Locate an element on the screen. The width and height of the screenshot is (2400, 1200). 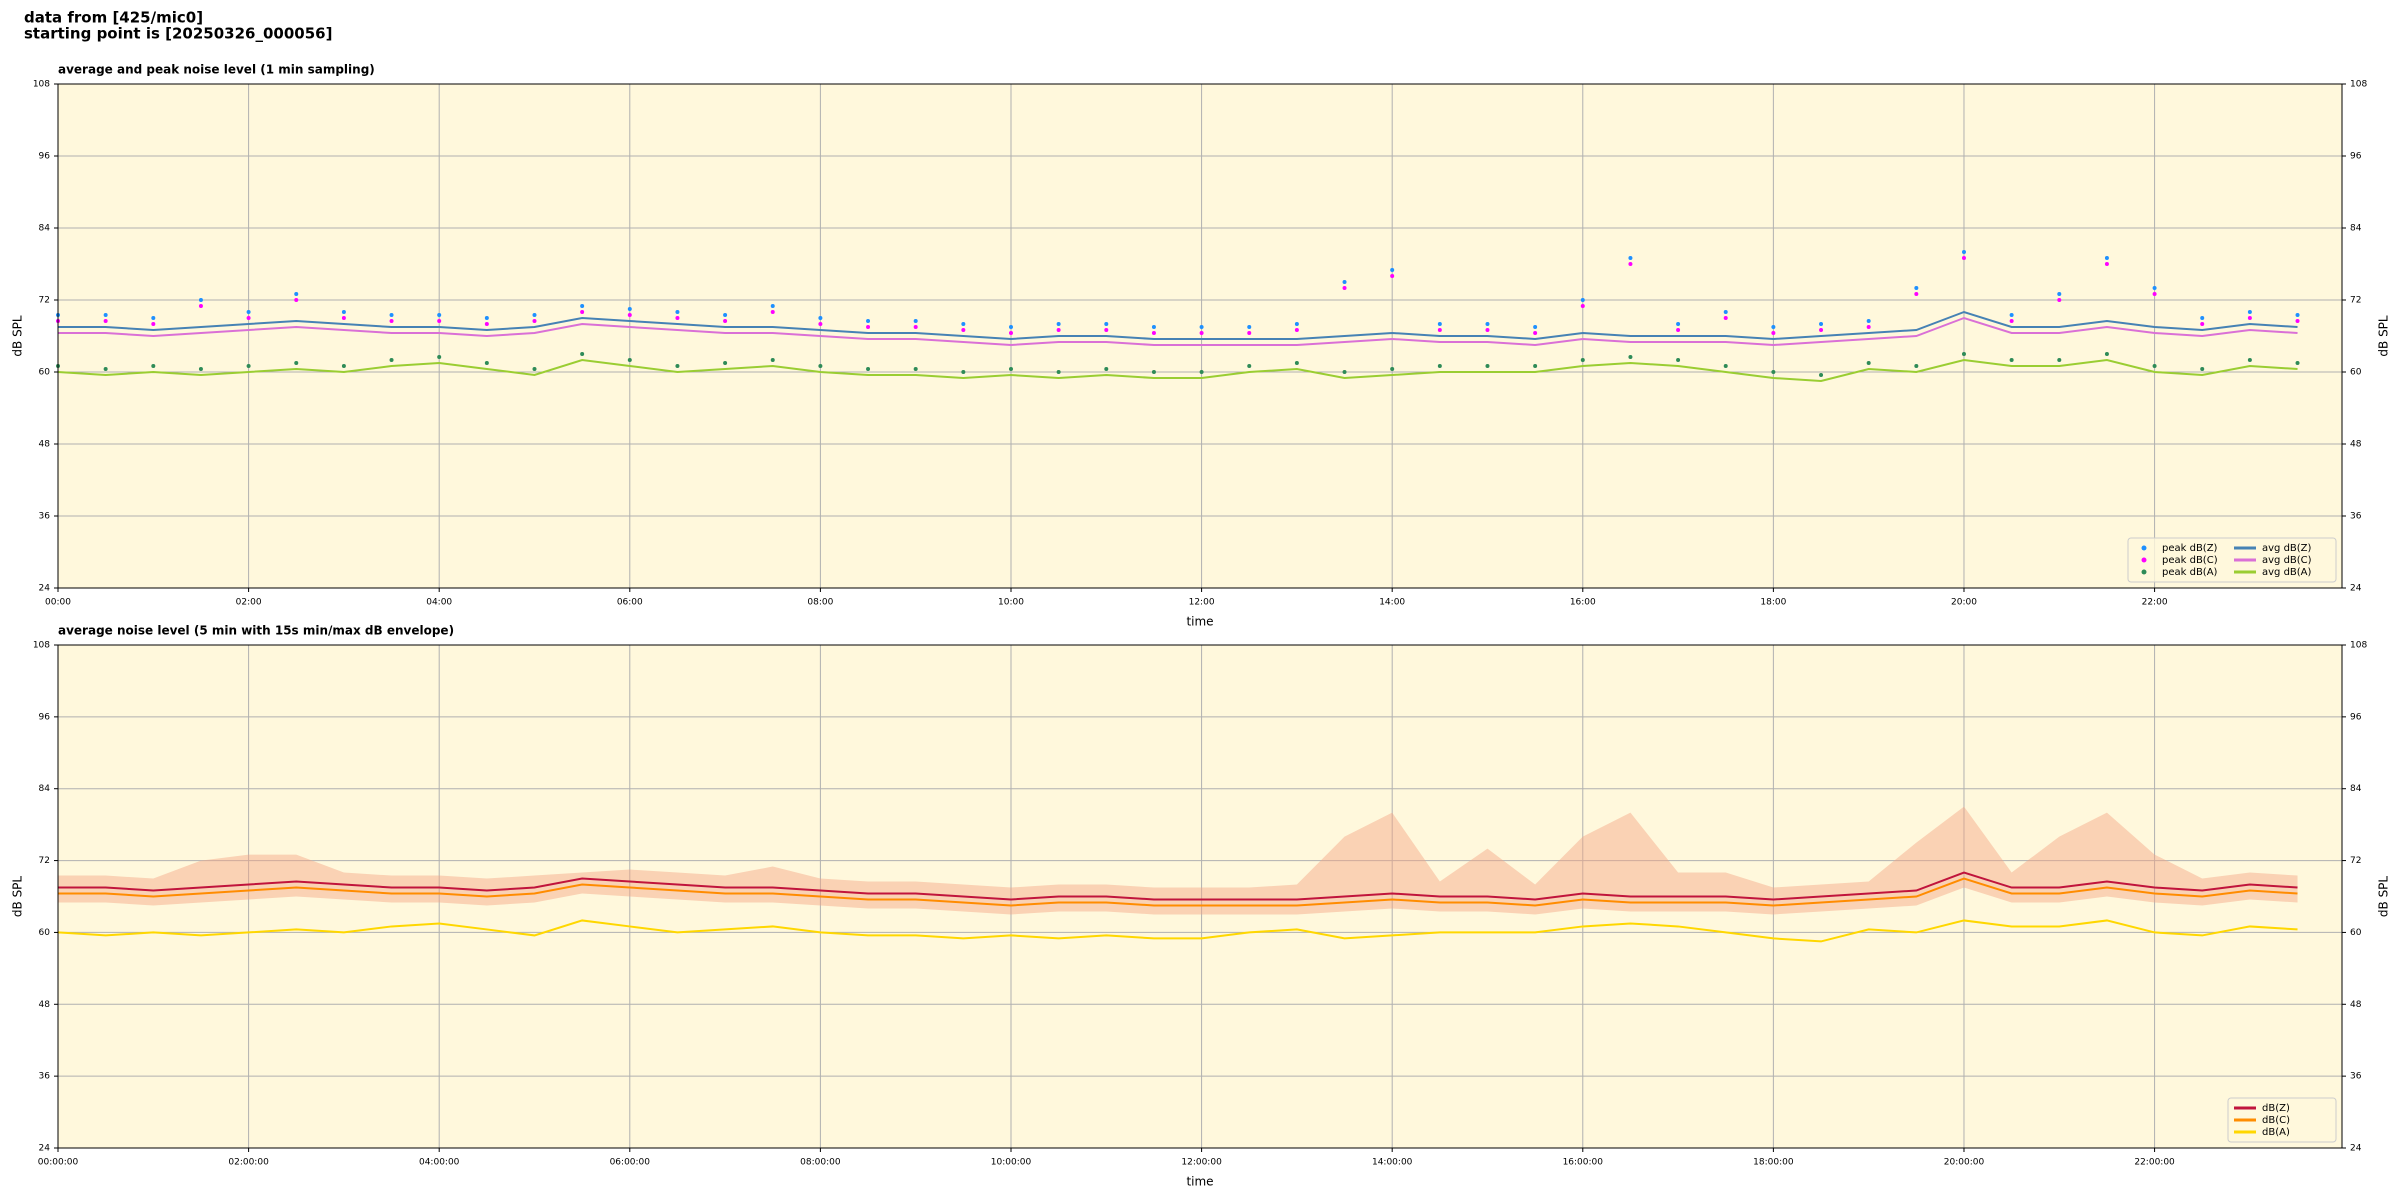
x-tick-label: 02:00 is located at coordinates (249, 603).